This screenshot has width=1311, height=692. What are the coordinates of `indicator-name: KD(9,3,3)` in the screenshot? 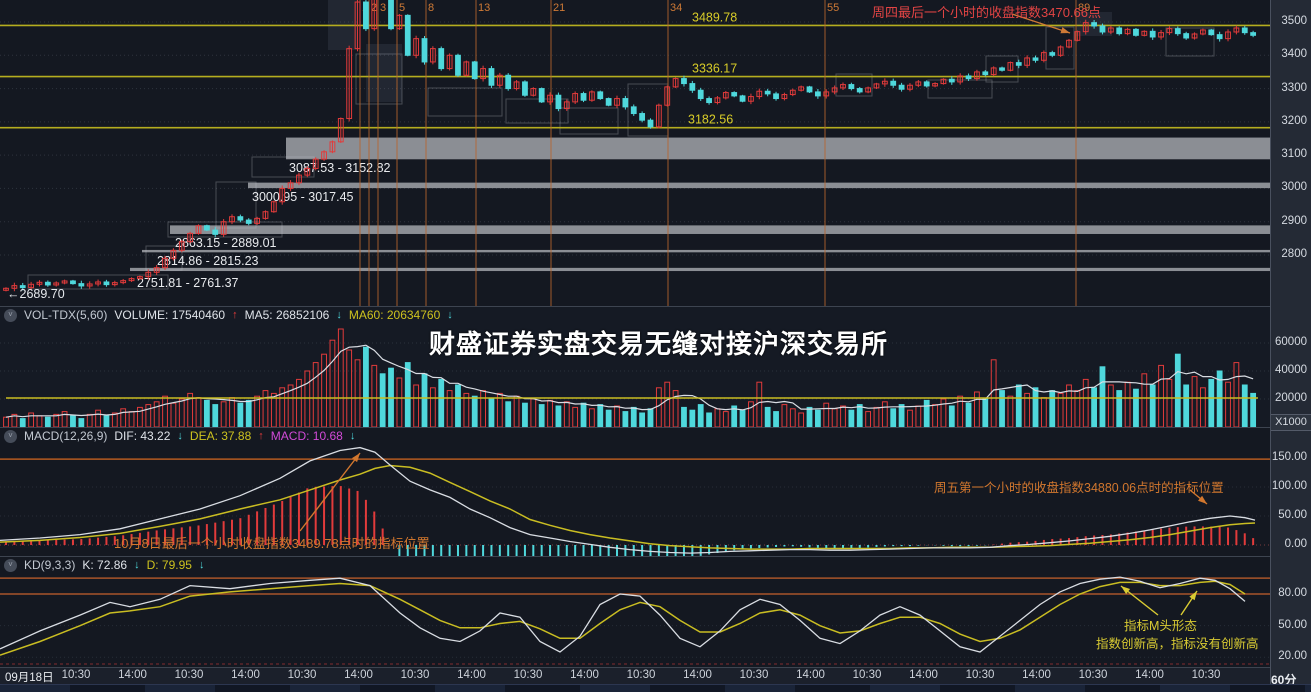 It's located at (50, 565).